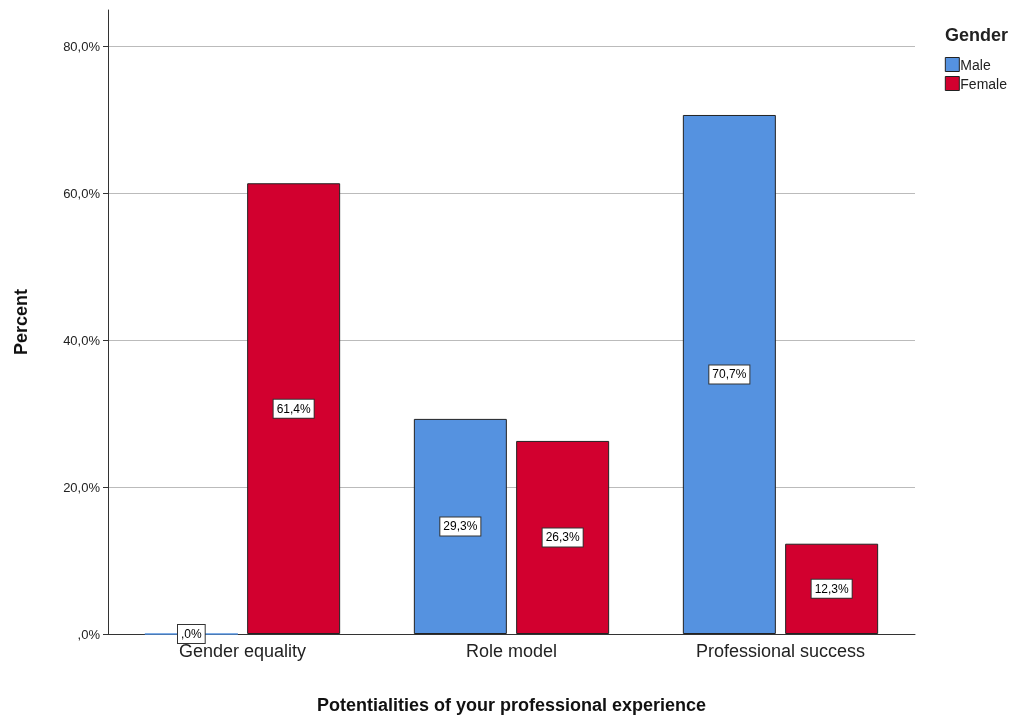  I want to click on y-tick-label: 40,0%, so click(82, 340).